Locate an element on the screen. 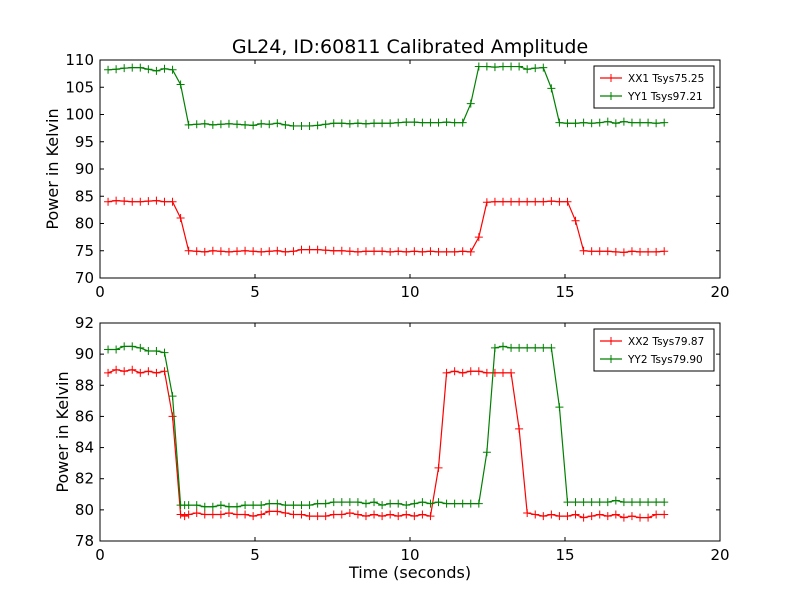 The height and width of the screenshot is (600, 800). y-tick-label: 80 is located at coordinates (84, 510).